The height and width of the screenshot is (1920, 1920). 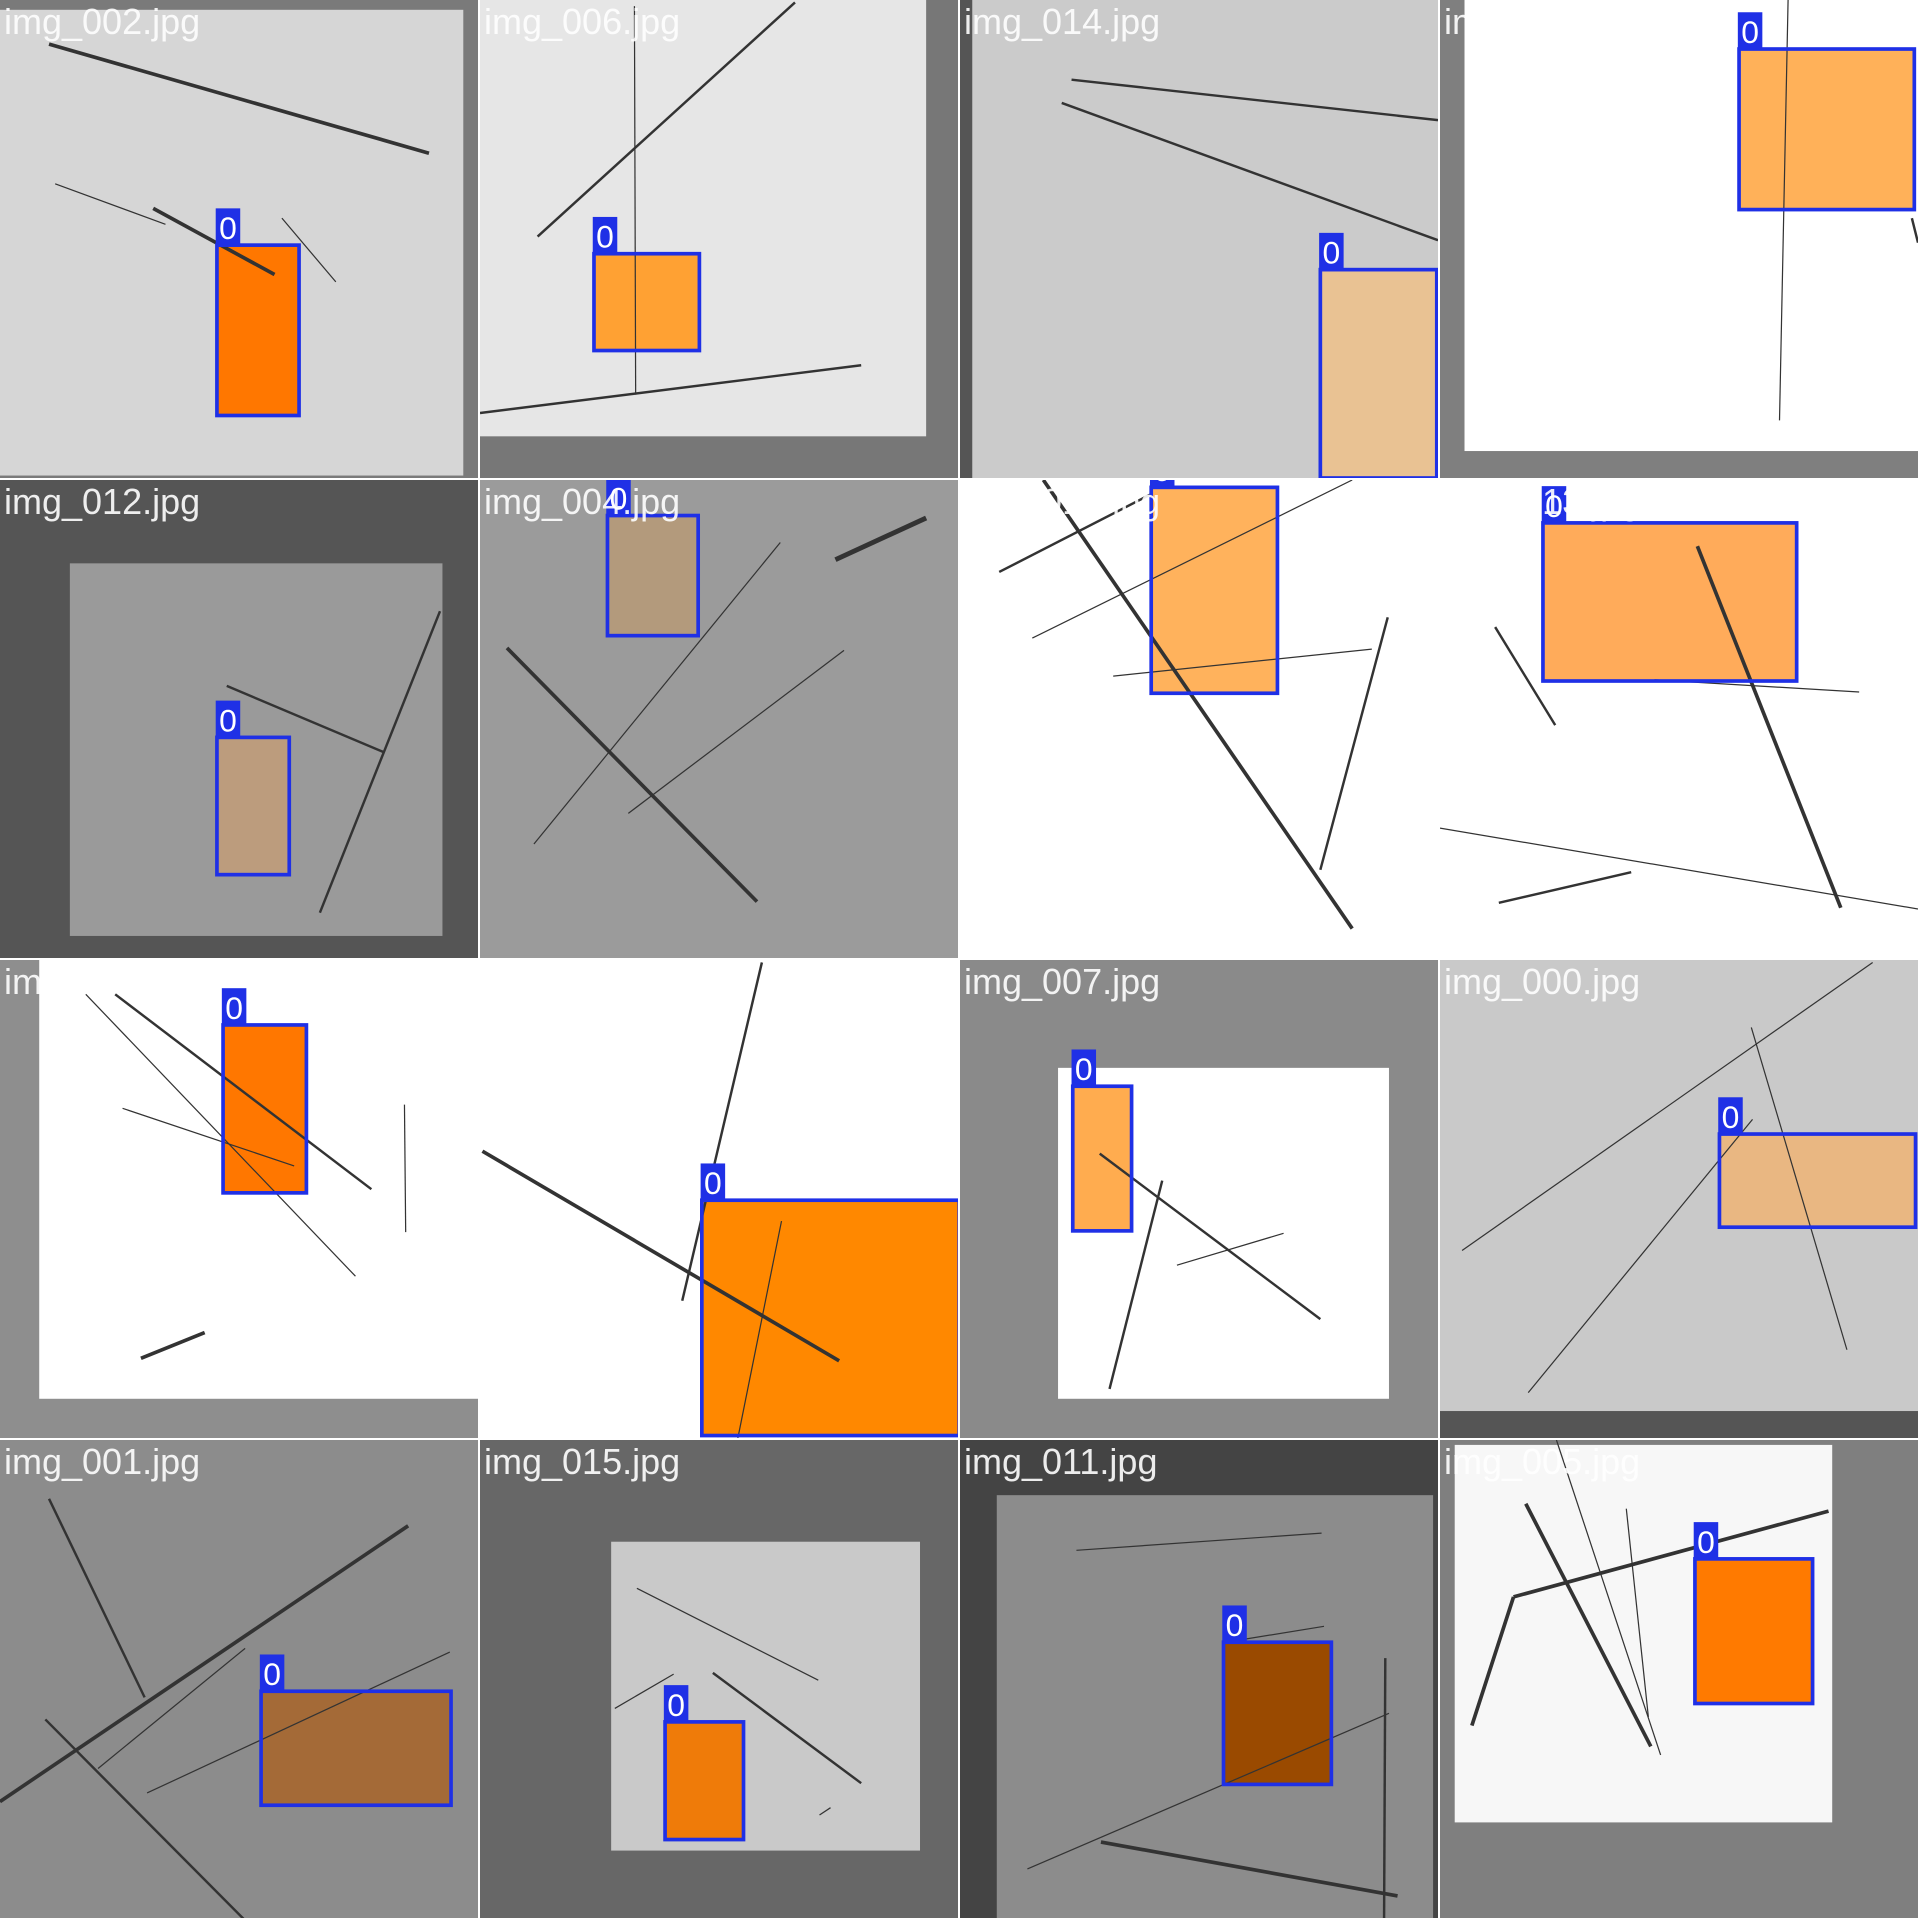 I want to click on mosaic-tile: 0 img_007.jpg, so click(x=1199, y=1199).